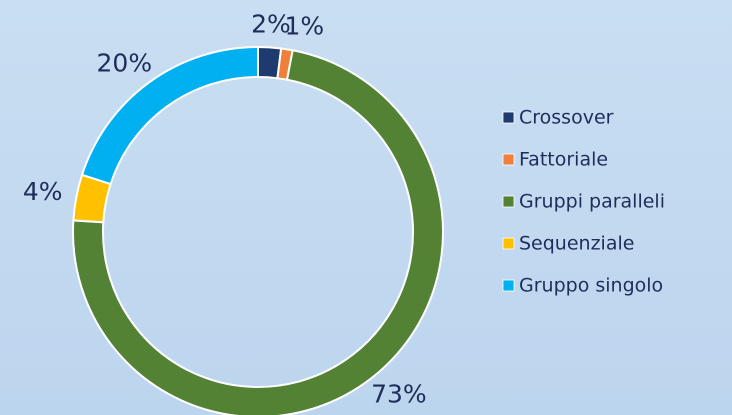 The width and height of the screenshot is (732, 415). Describe the element at coordinates (43, 191) in the screenshot. I see `data-label: 4%` at that location.